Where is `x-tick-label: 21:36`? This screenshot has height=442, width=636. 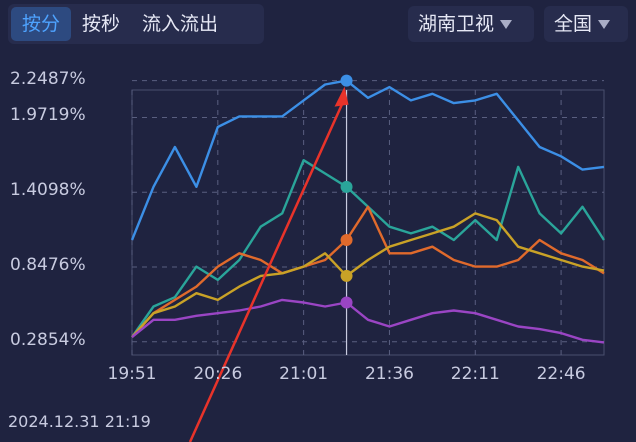
x-tick-label: 21:36 is located at coordinates (389, 374).